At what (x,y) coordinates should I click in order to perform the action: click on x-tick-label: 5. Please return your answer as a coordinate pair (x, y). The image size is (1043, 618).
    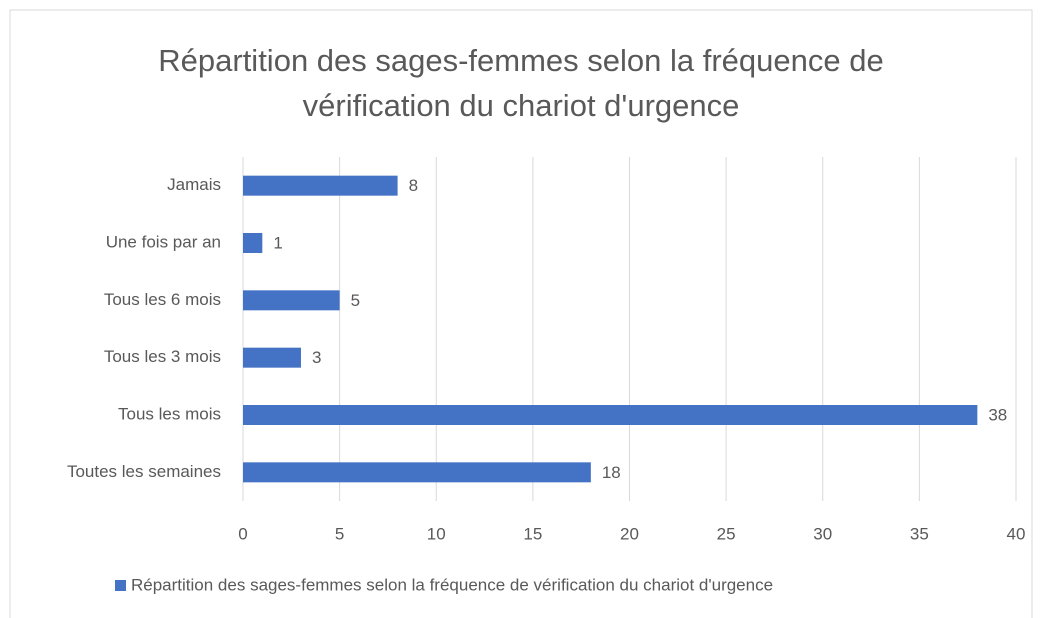
    Looking at the image, I should click on (339, 533).